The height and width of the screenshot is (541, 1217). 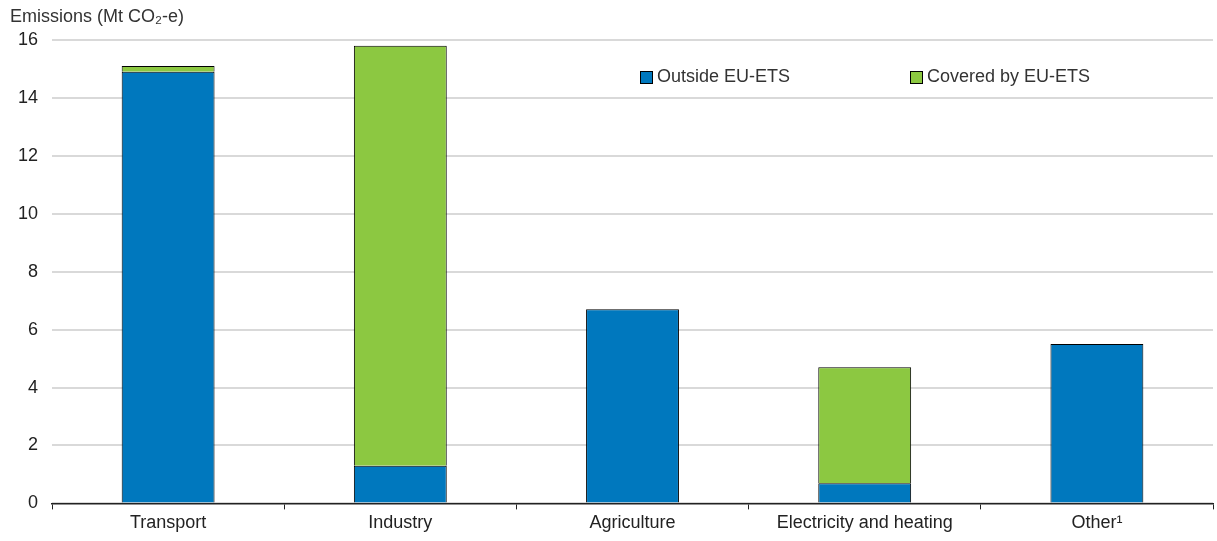 What do you see at coordinates (33, 386) in the screenshot?
I see `y-tick-label: 4` at bounding box center [33, 386].